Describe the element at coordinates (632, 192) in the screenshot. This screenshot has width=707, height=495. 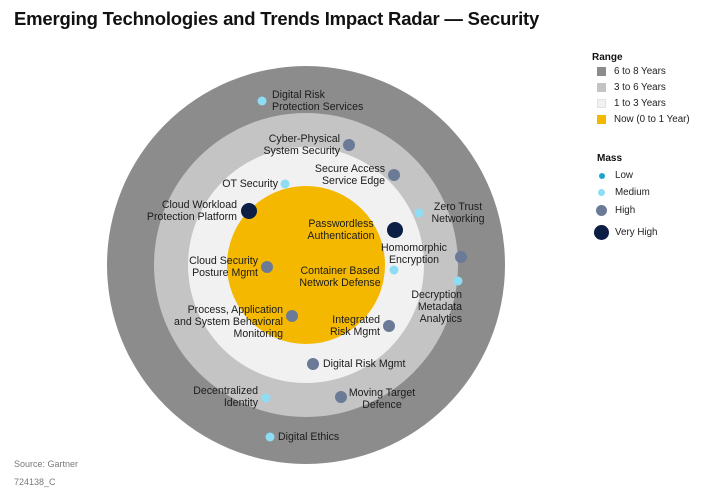
I see `legend-mass-label: Medium` at that location.